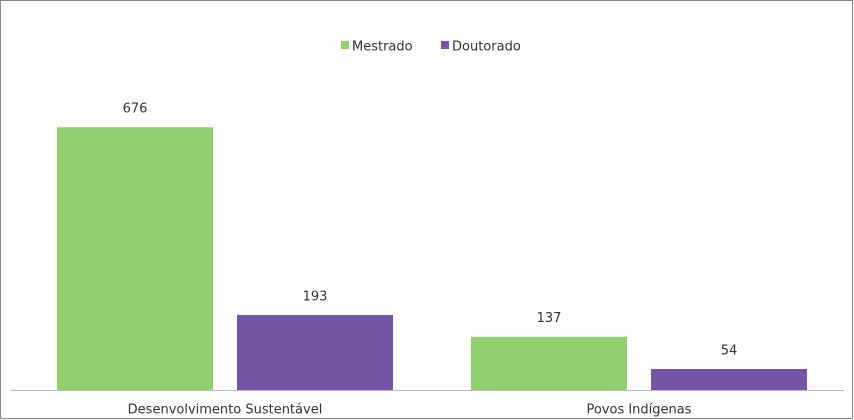 This screenshot has width=854, height=420. Describe the element at coordinates (729, 351) in the screenshot. I see `data-label: 54` at that location.